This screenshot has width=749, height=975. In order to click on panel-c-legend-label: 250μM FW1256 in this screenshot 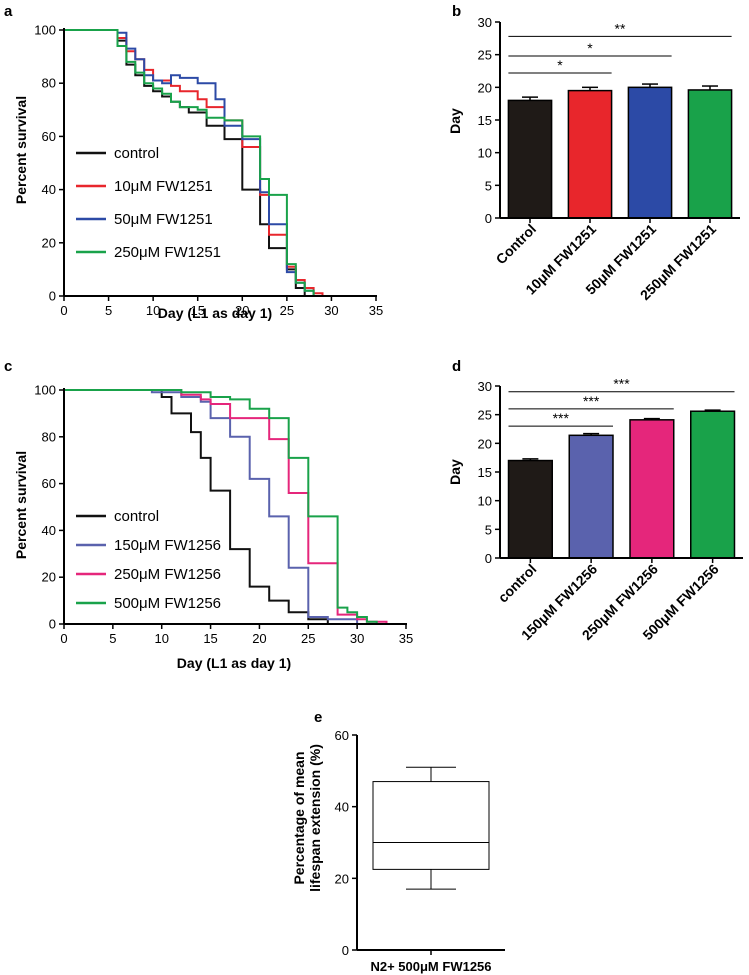, I will do `click(167, 574)`.